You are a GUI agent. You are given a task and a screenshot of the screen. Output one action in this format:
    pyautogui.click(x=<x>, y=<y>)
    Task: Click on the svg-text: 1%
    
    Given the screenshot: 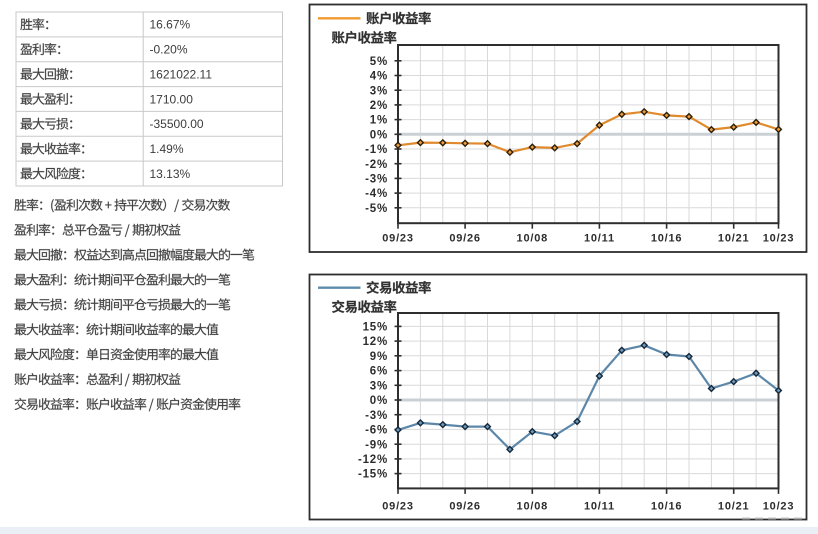 What is the action you would take?
    pyautogui.click(x=379, y=121)
    